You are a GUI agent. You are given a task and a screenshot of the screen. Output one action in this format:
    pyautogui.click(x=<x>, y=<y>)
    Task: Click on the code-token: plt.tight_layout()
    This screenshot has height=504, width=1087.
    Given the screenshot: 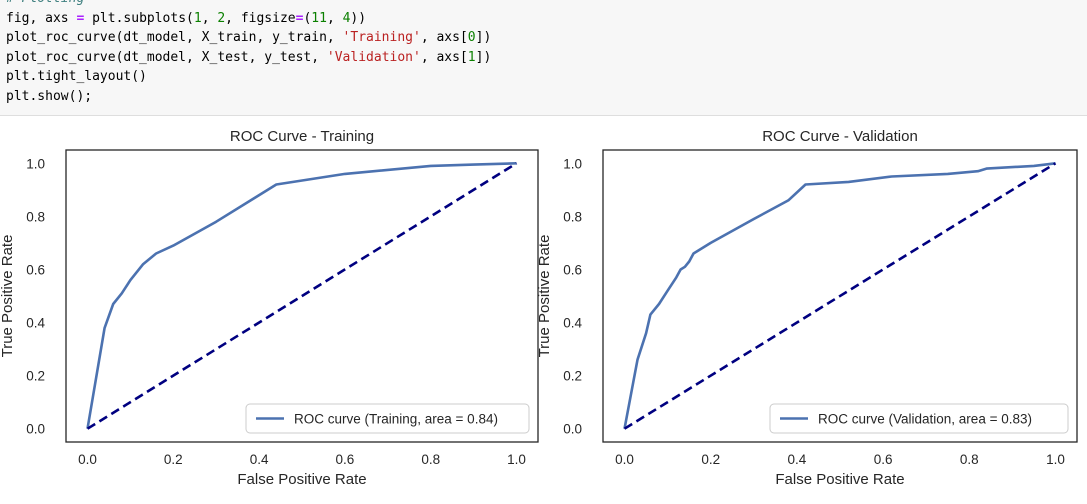 What is the action you would take?
    pyautogui.click(x=76, y=76)
    